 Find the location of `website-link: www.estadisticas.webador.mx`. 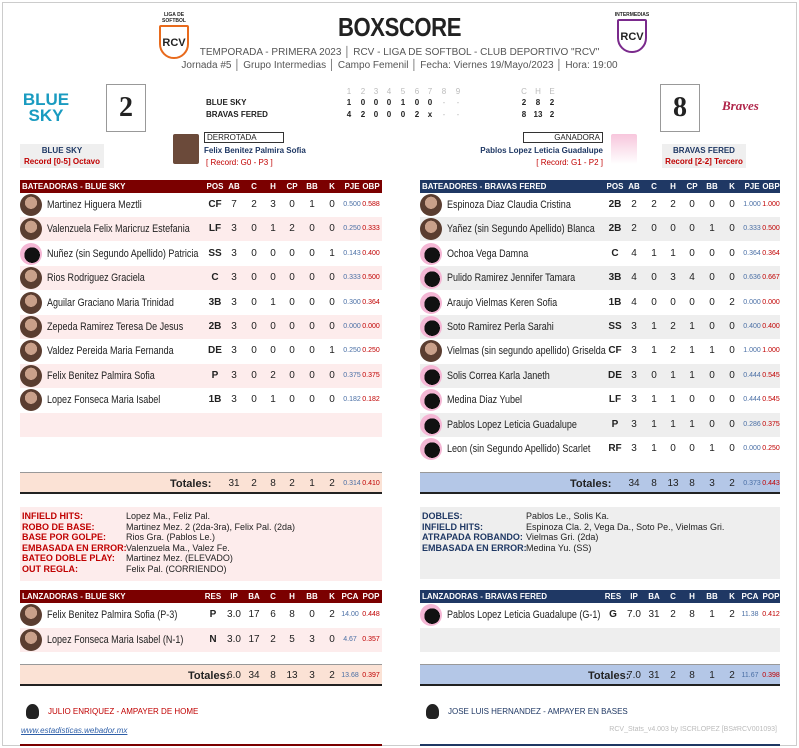

website-link: www.estadisticas.webador.mx is located at coordinates (74, 730).